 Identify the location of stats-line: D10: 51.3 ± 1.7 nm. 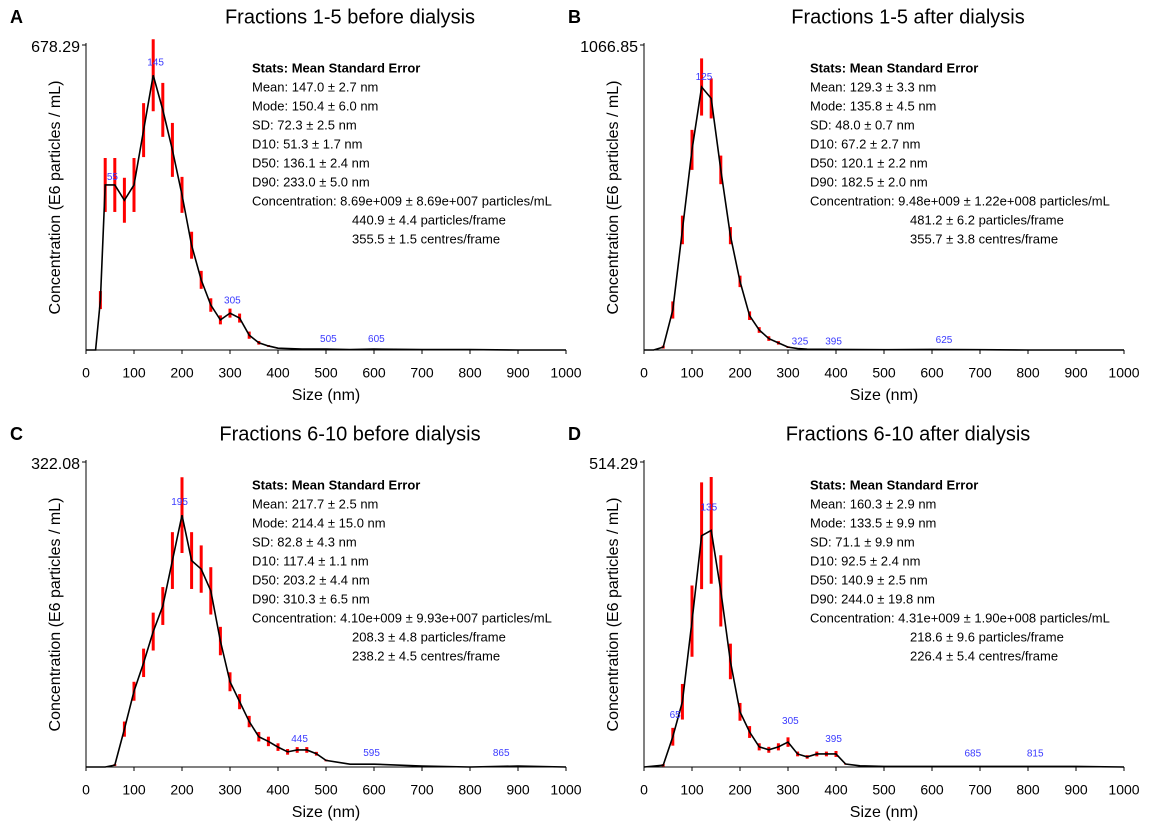
(307, 143).